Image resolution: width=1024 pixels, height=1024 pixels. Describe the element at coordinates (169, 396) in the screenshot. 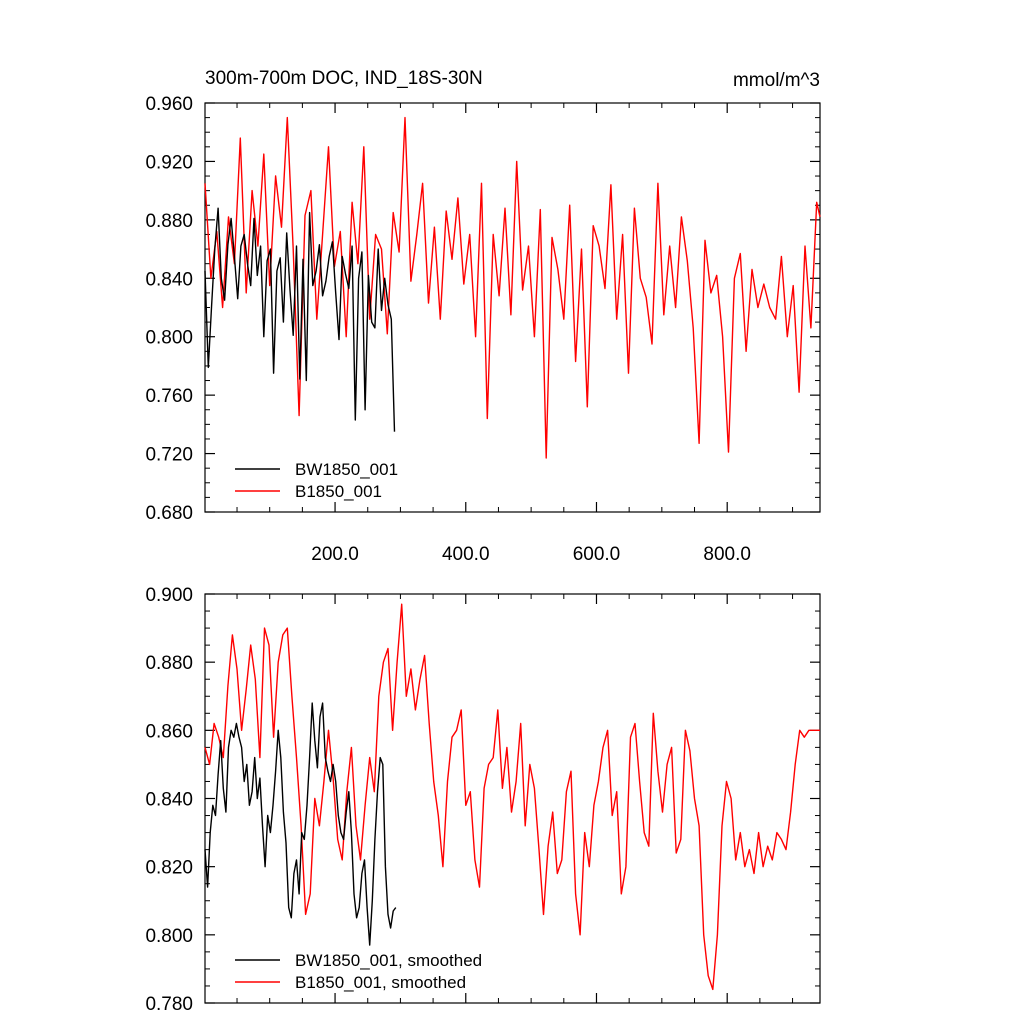

I see `y-tick-label: 0.760` at that location.